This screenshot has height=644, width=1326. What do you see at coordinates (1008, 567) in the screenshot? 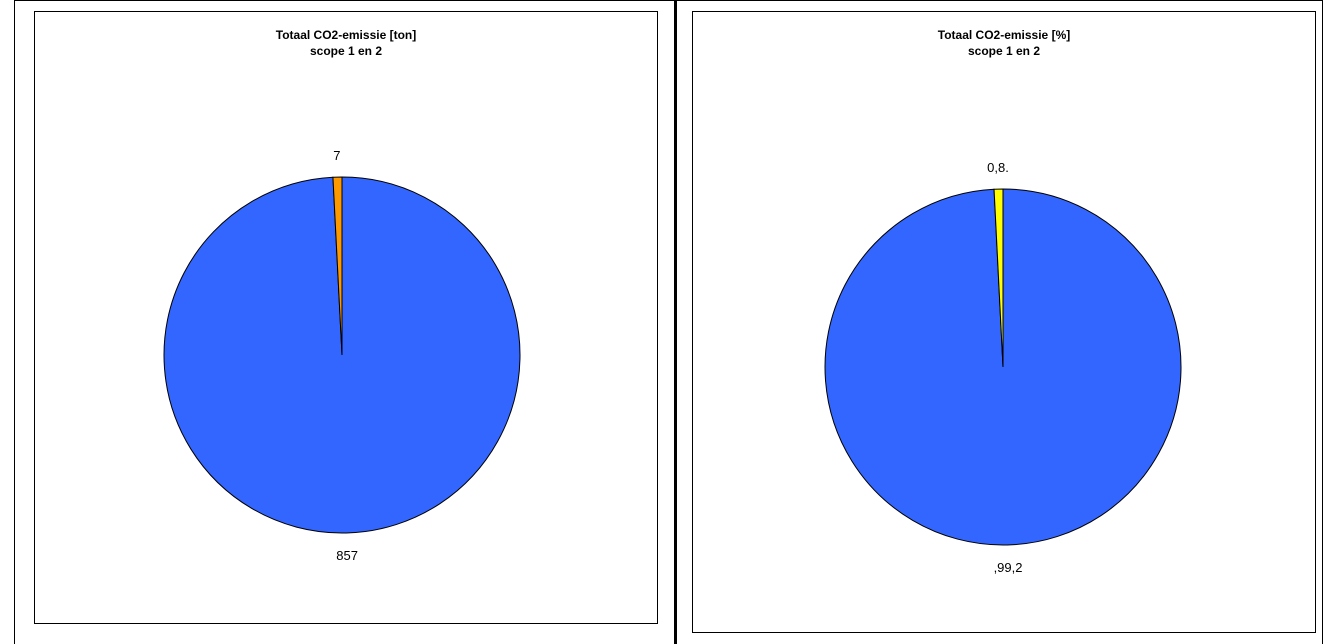
I see `slice-label-0: ,99,2` at bounding box center [1008, 567].